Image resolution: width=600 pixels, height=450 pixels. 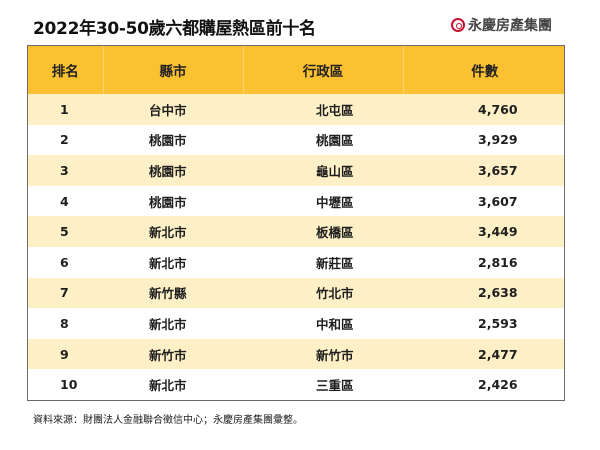 I want to click on city-cell: 新竹市, so click(x=168, y=355).